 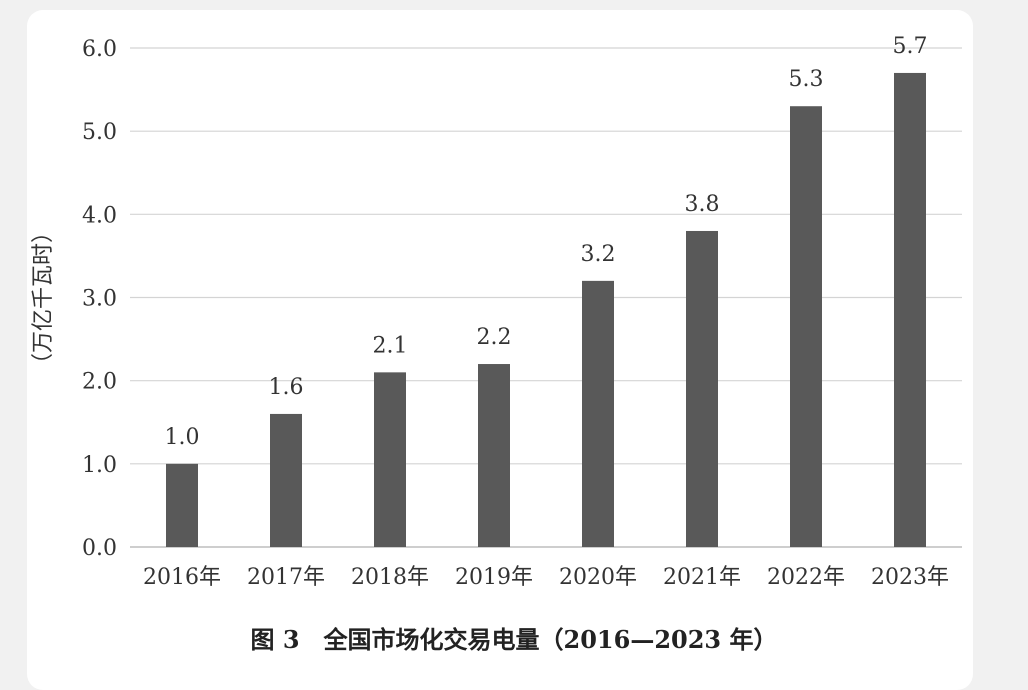 I want to click on data-label: 2.1, so click(x=390, y=345).